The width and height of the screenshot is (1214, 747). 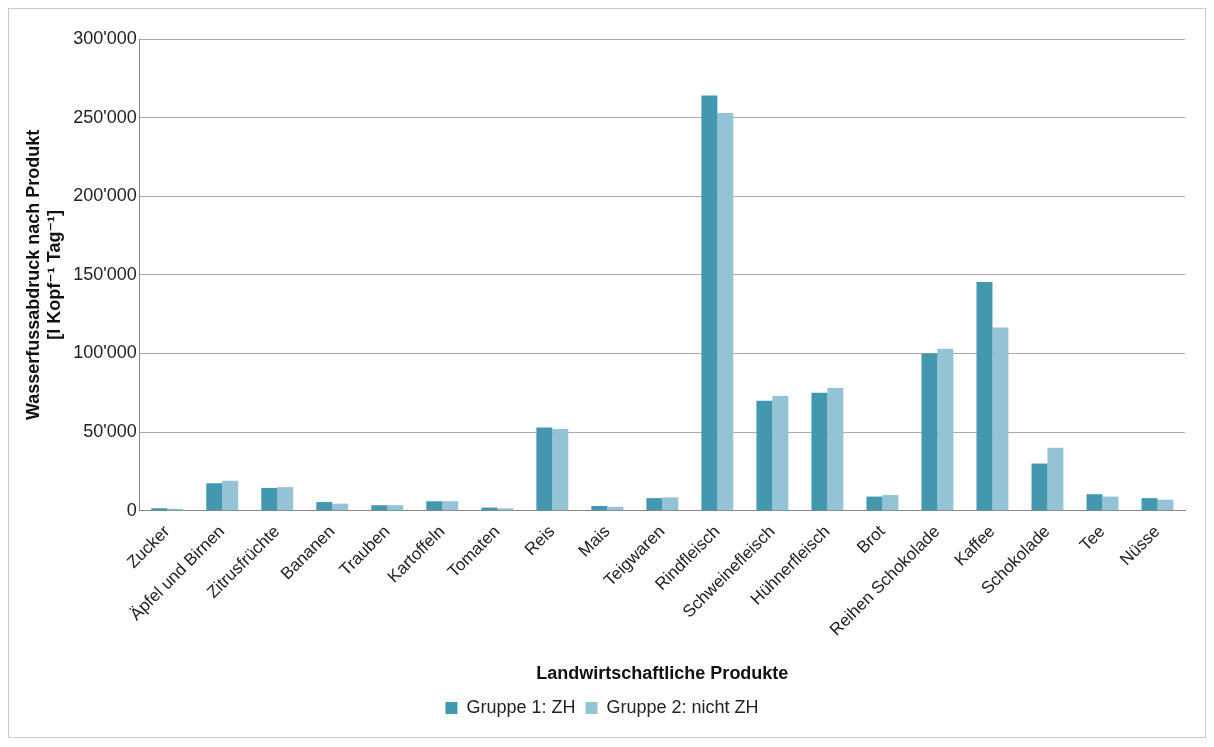 I want to click on y-tick-label: 150'000, so click(x=105, y=273).